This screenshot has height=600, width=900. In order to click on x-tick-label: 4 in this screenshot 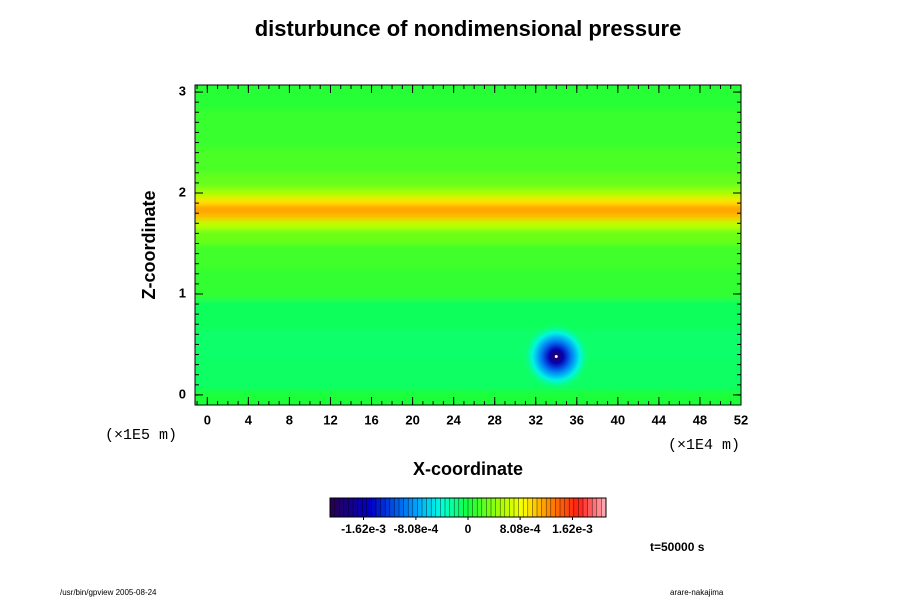, I will do `click(249, 419)`.